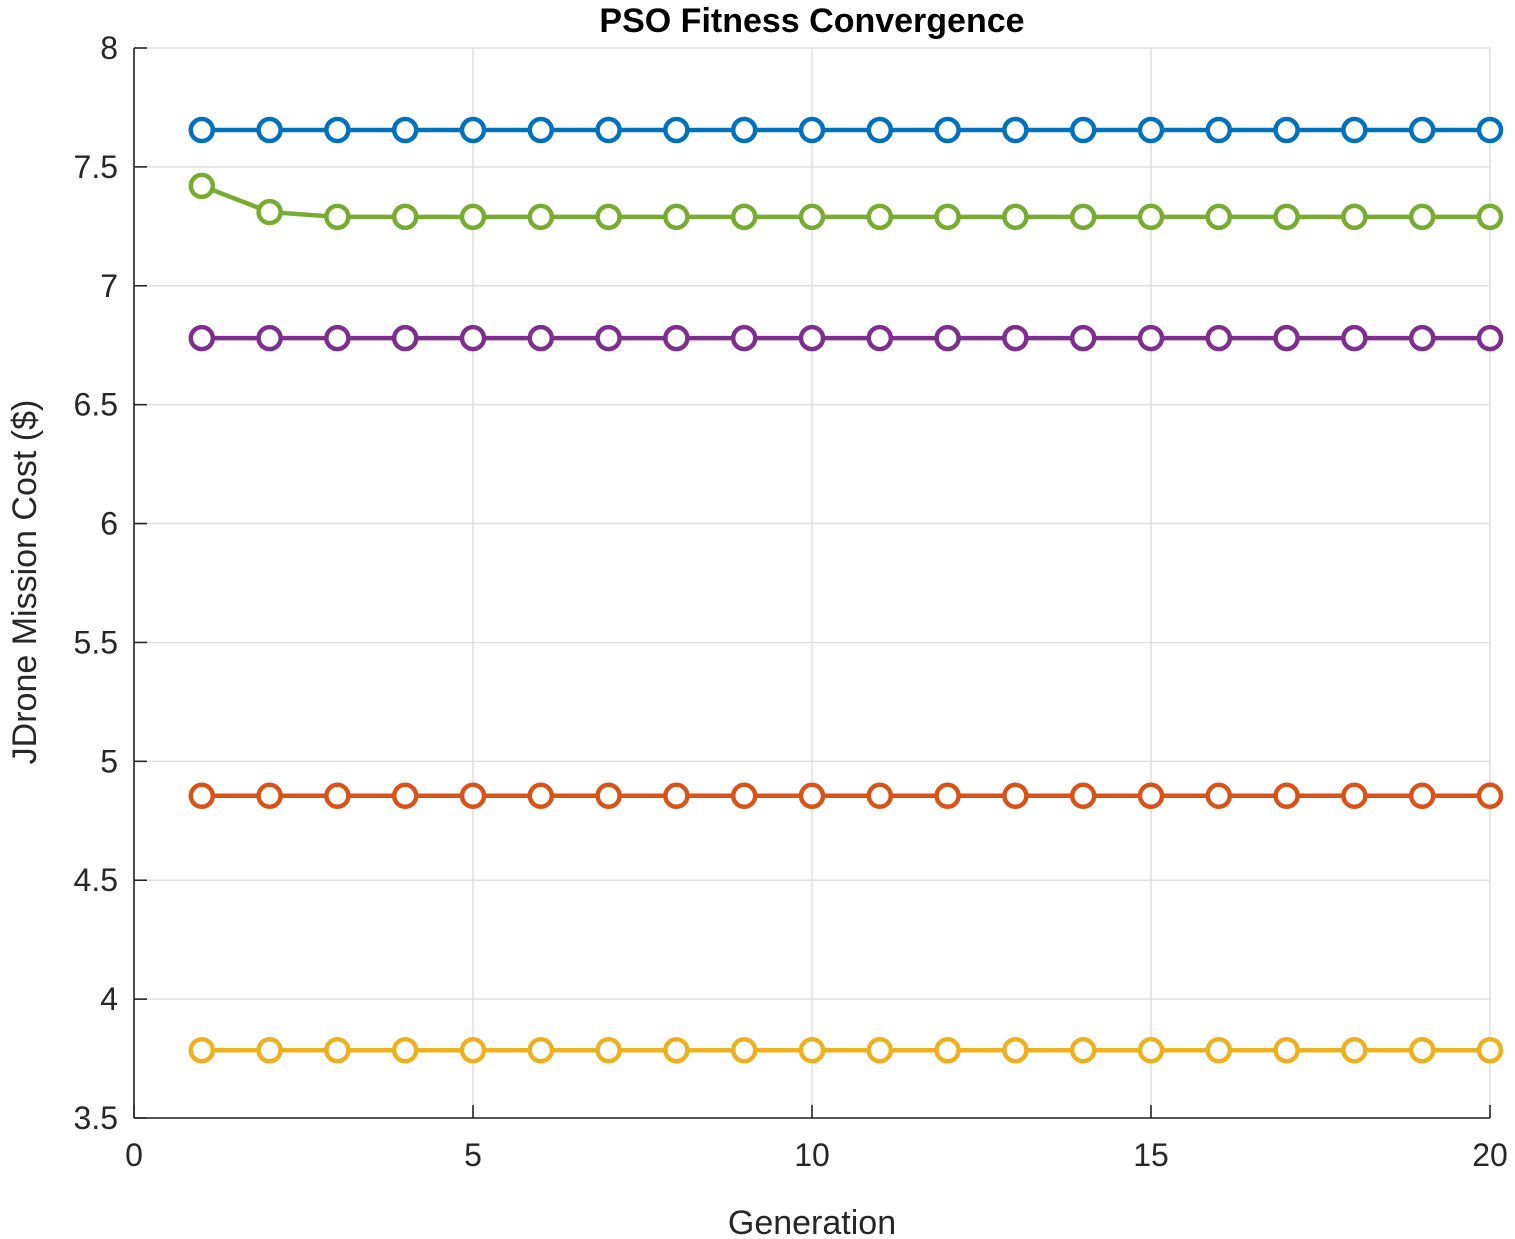 This screenshot has height=1239, width=1515. What do you see at coordinates (109, 524) in the screenshot?
I see `y-tick-label: 6` at bounding box center [109, 524].